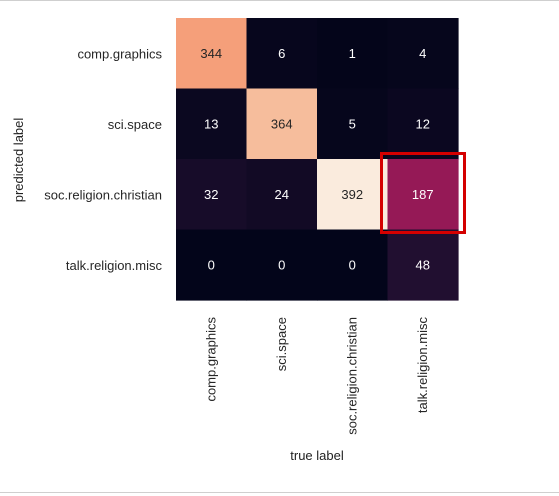 The height and width of the screenshot is (496, 559). What do you see at coordinates (351, 376) in the screenshot?
I see `x-tick-label: soc.religion.christian` at bounding box center [351, 376].